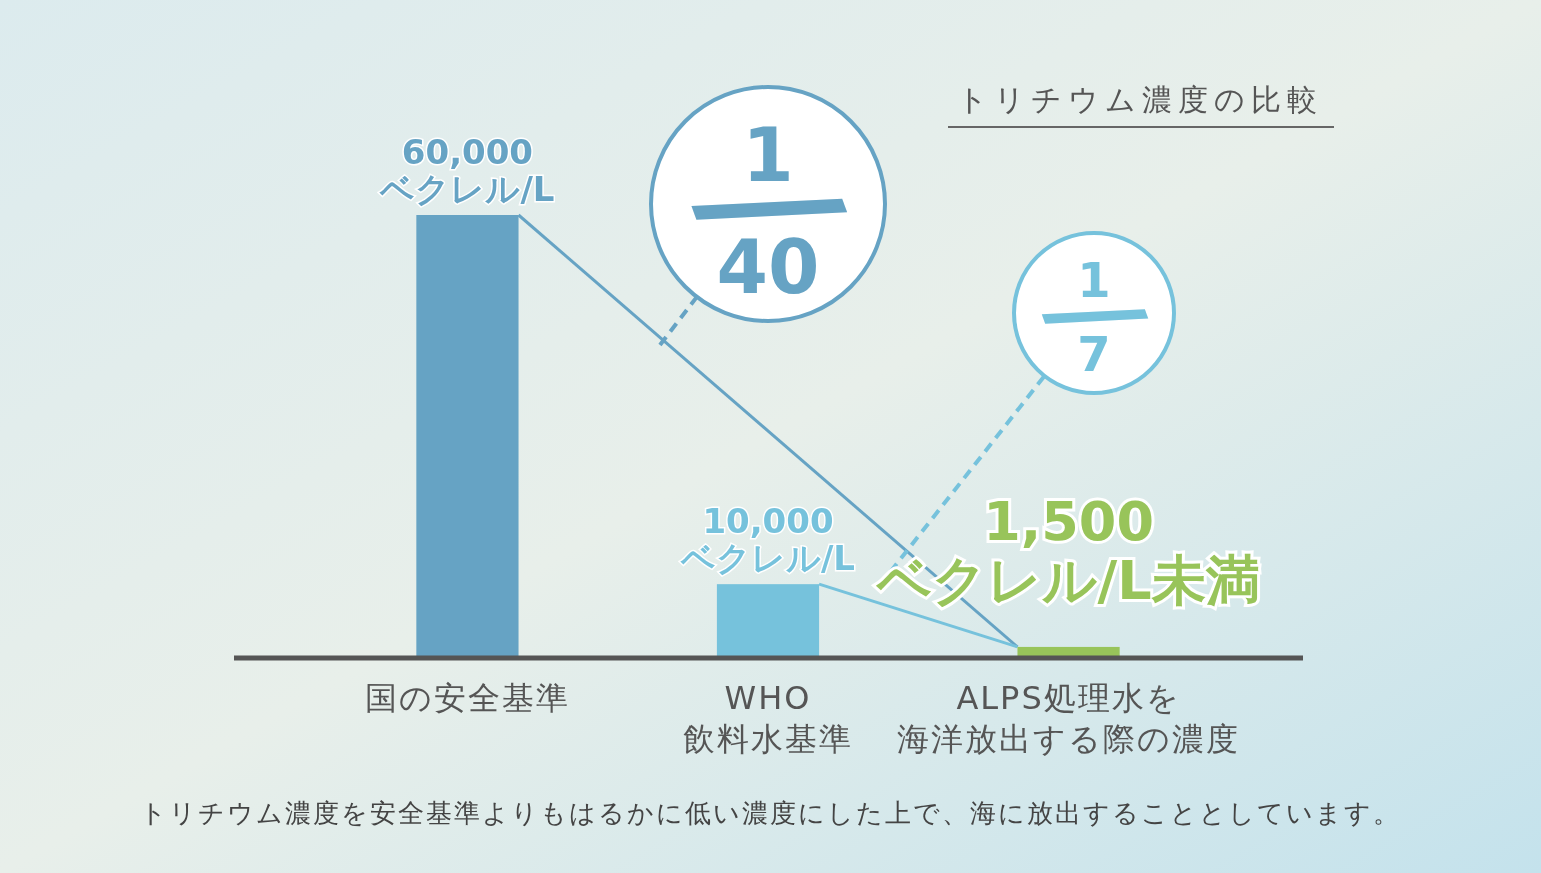 The height and width of the screenshot is (873, 1541). Describe the element at coordinates (1098, 317) in the screenshot. I see `annotation: 1/7` at that location.